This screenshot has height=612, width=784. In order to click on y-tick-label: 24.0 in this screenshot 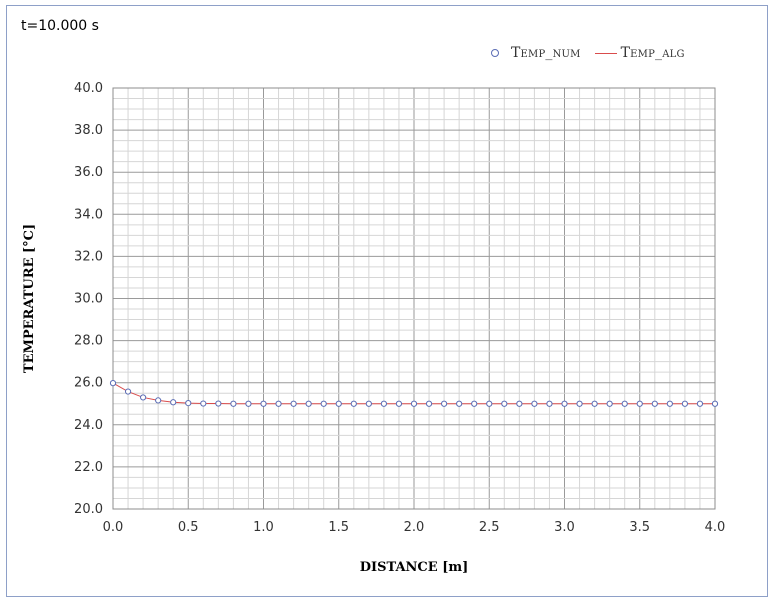, I will do `click(88, 425)`.